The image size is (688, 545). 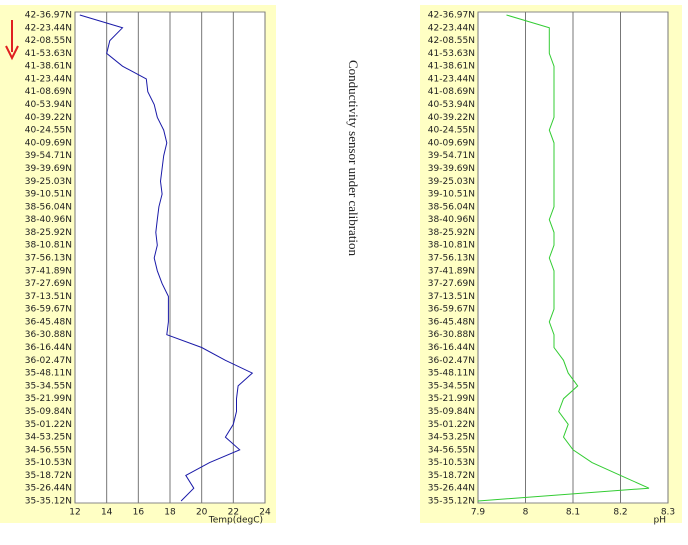 What do you see at coordinates (233, 513) in the screenshot?
I see `x-tick-label: 22` at bounding box center [233, 513].